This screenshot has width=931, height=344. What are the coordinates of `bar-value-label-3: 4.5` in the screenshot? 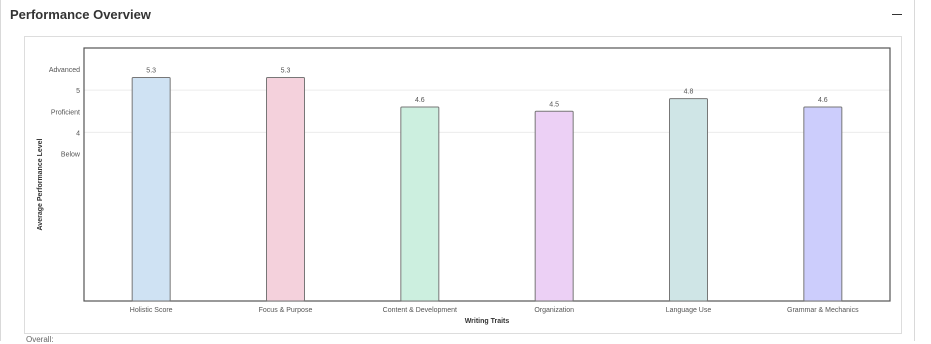 It's located at (554, 104).